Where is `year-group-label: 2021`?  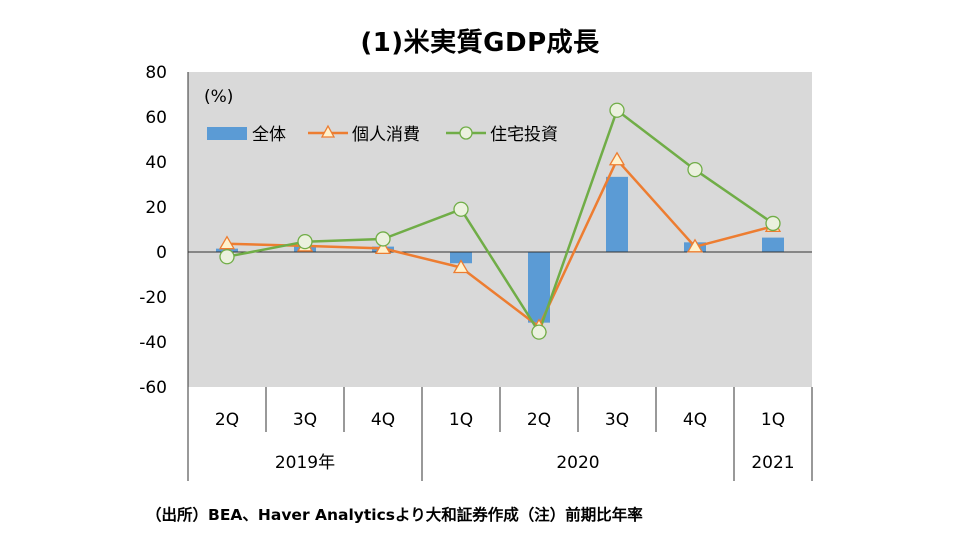
year-group-label: 2021 is located at coordinates (772, 463).